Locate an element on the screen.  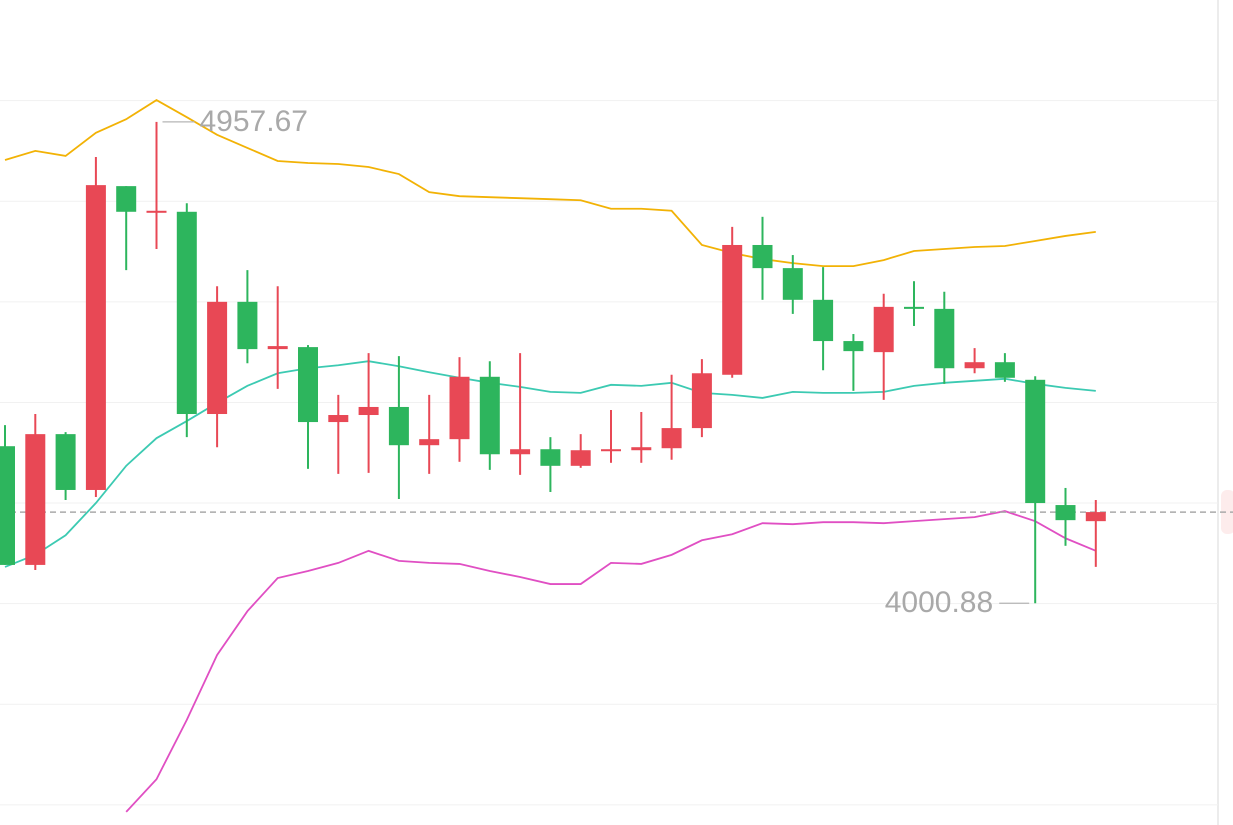
max-label: 4957.67 is located at coordinates (254, 121).